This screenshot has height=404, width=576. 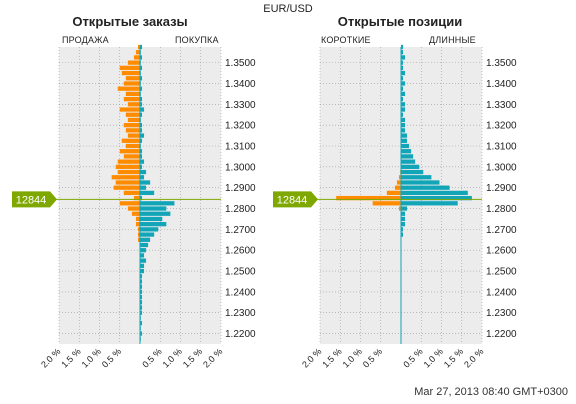 What do you see at coordinates (501, 313) in the screenshot?
I see `positions-y-tick-label: 1.2300` at bounding box center [501, 313].